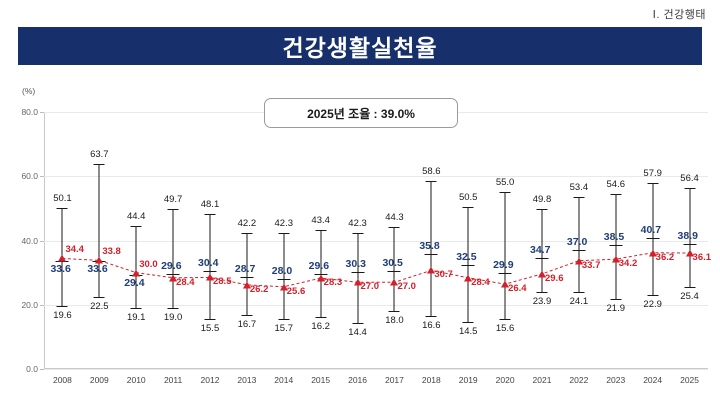 This screenshot has height=405, width=720. What do you see at coordinates (579, 188) in the screenshot?
I see `upper-bound-label: 53.4` at bounding box center [579, 188].